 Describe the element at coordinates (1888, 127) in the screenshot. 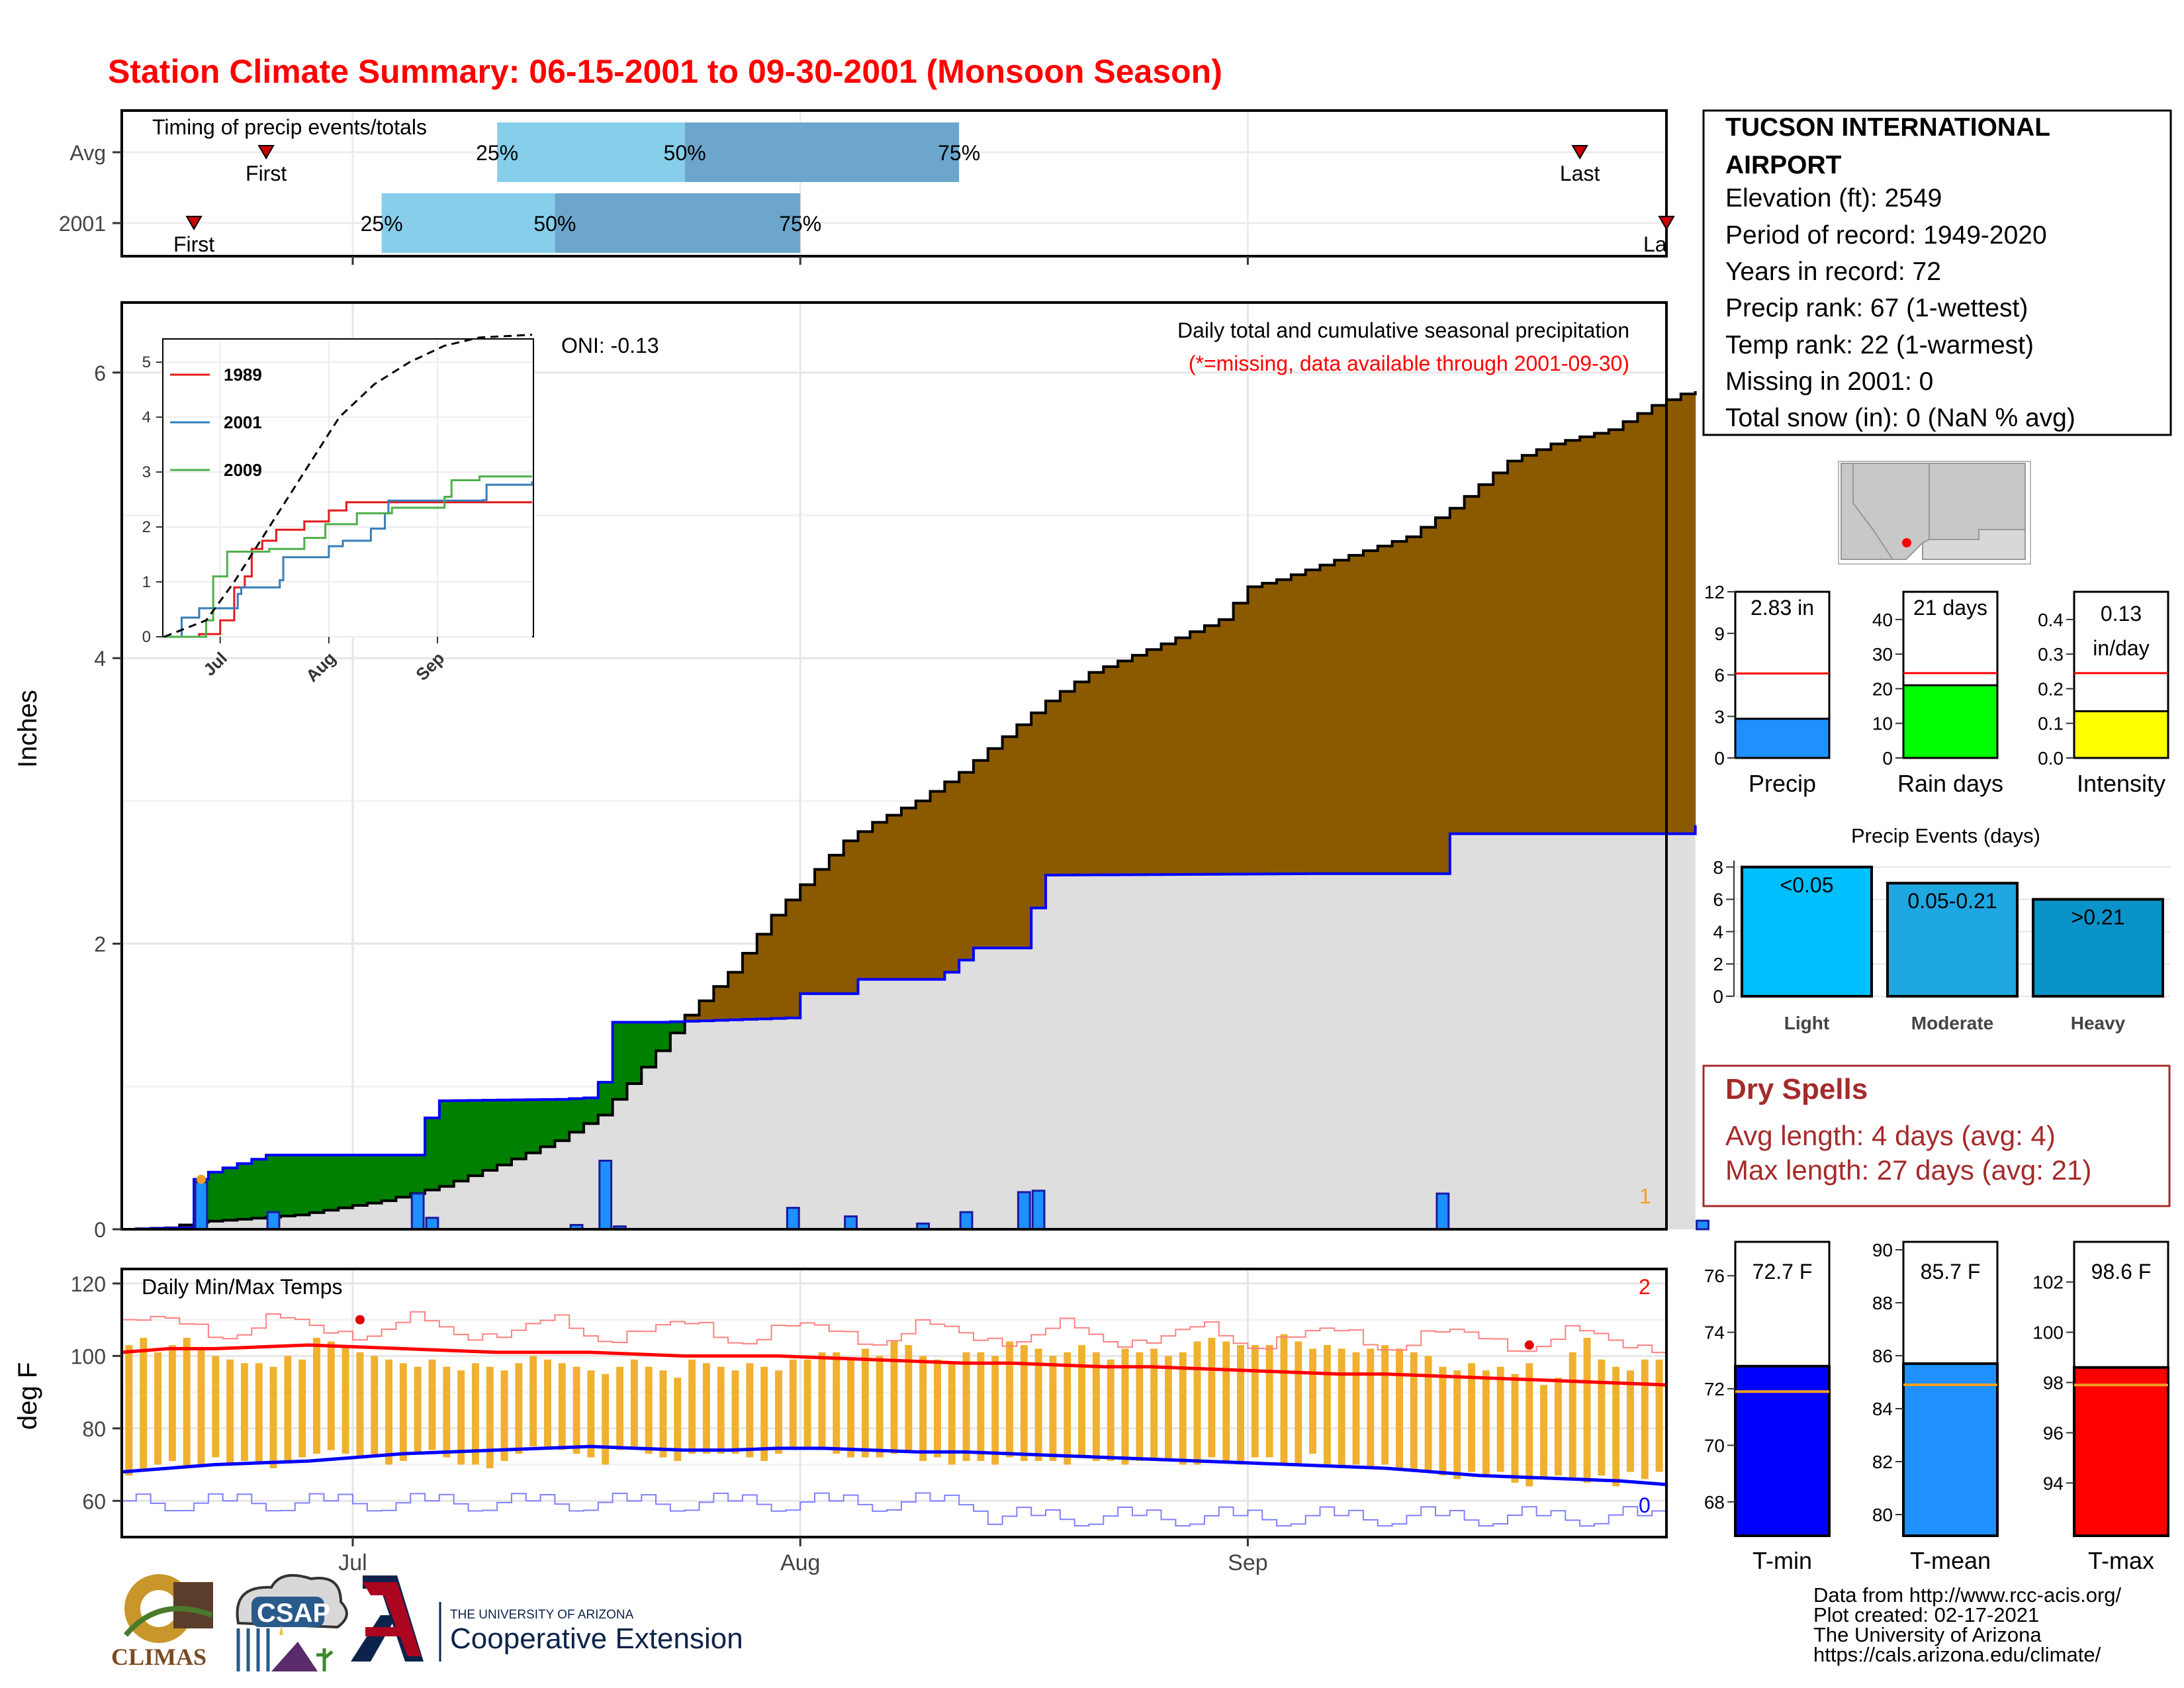

I see `station-name-1: TUCSON INTERNATIONAL` at that location.